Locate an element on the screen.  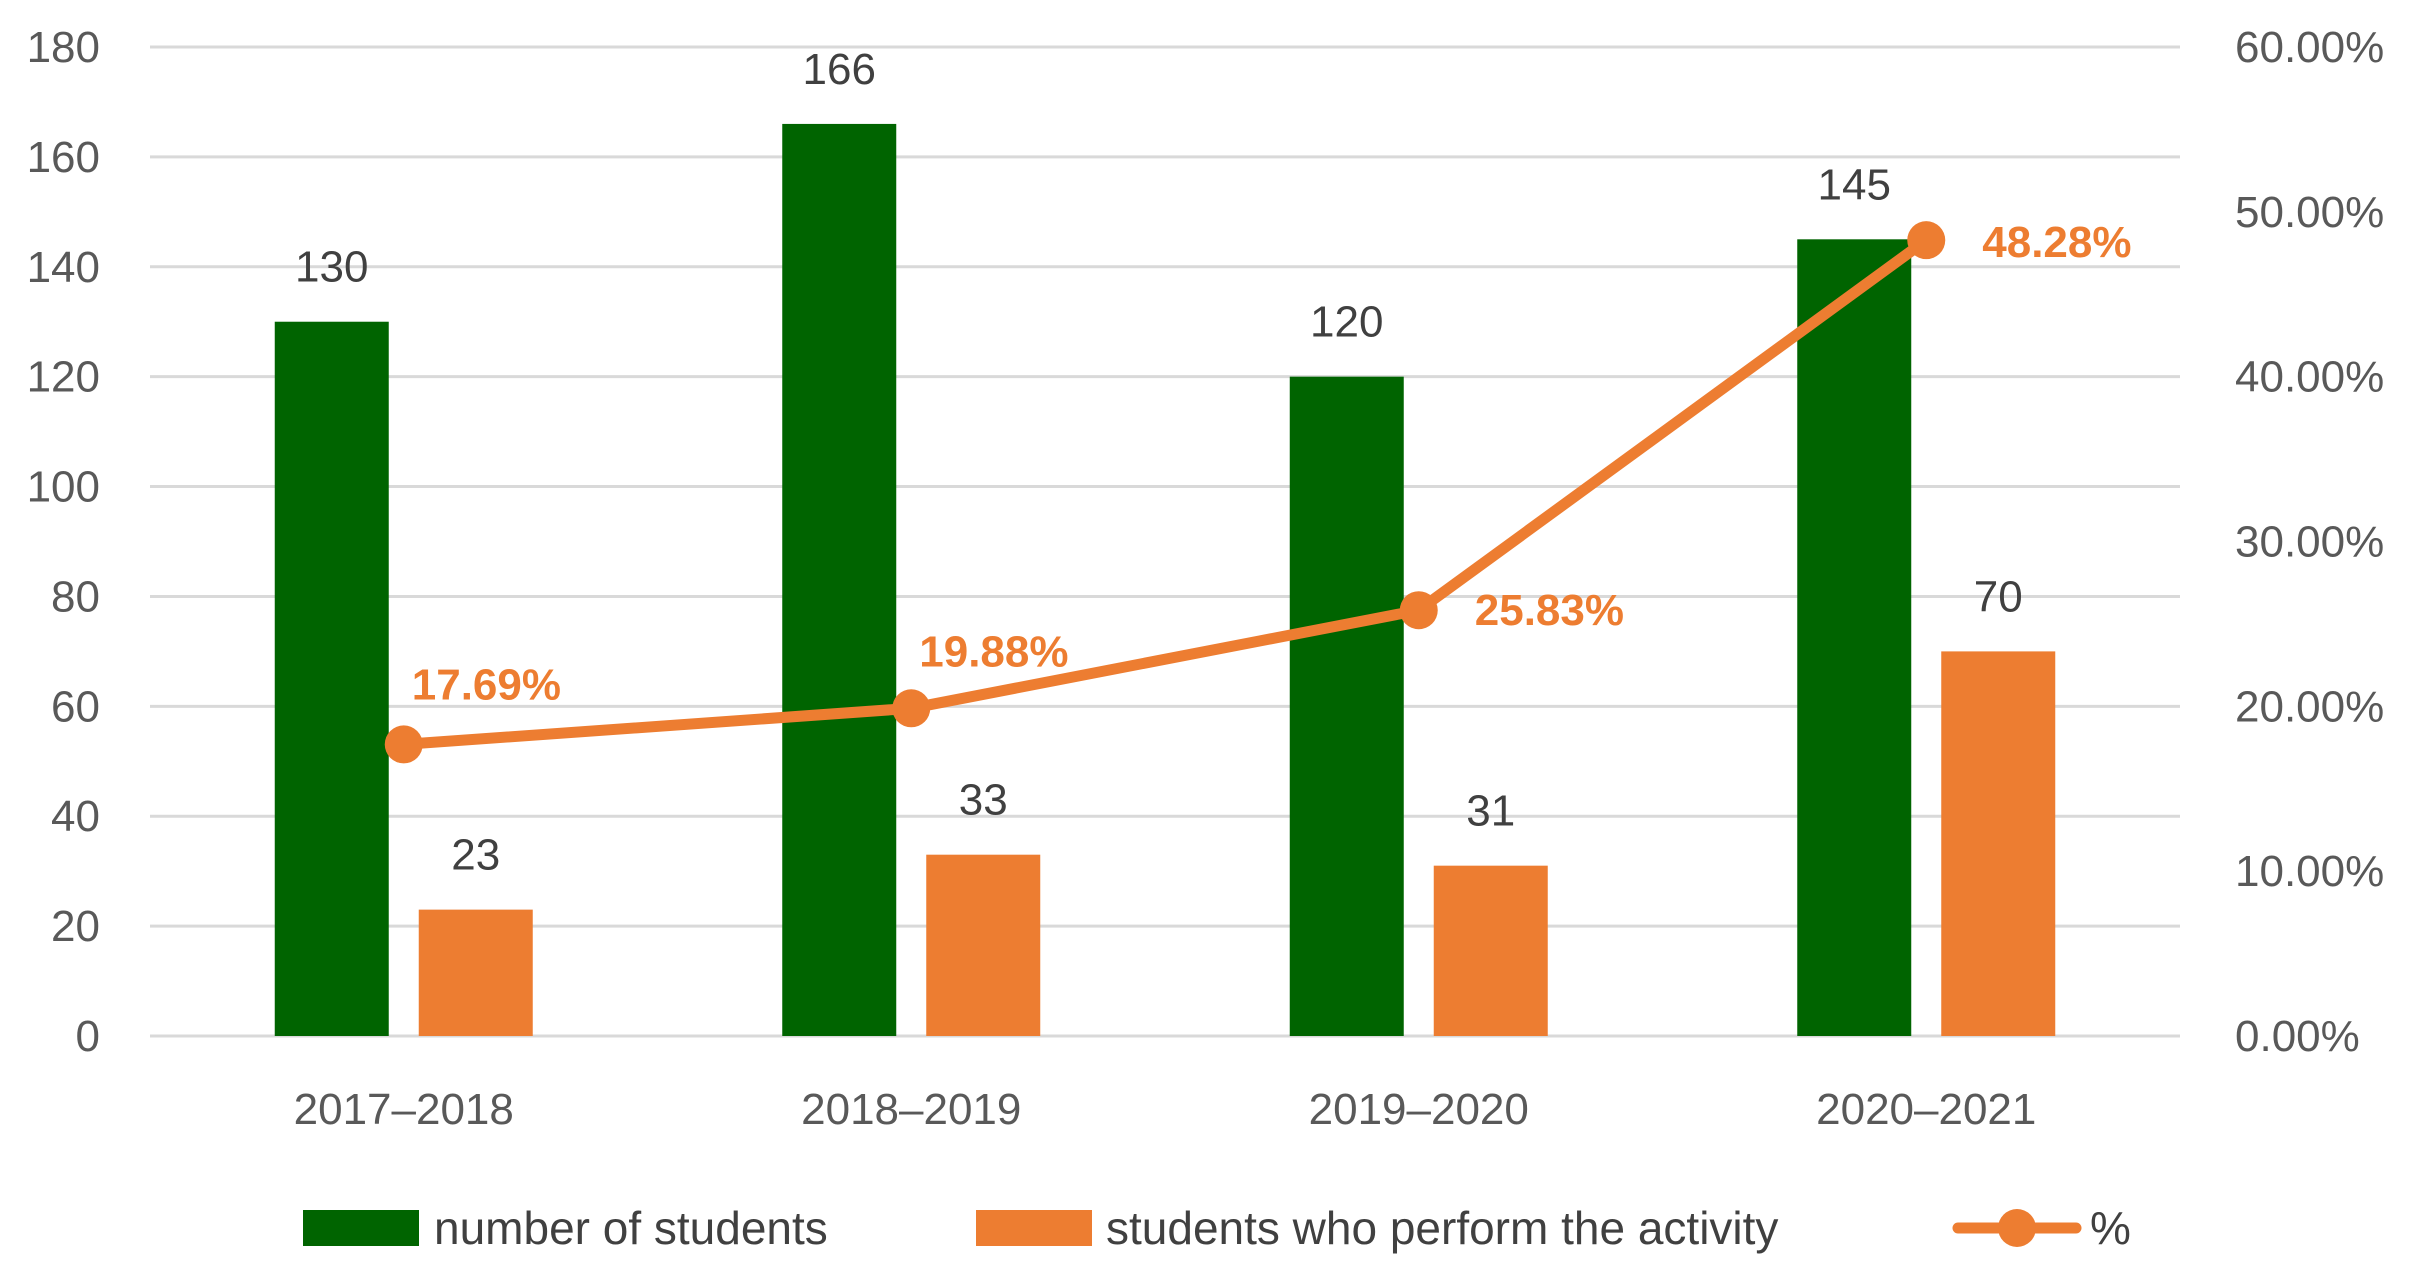
bar-data-label: 145 is located at coordinates (1854, 184).